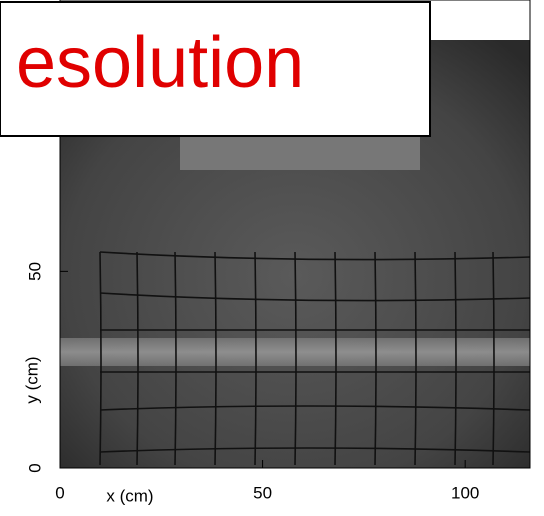  I want to click on x-axis-label: x (cm), so click(129, 495).